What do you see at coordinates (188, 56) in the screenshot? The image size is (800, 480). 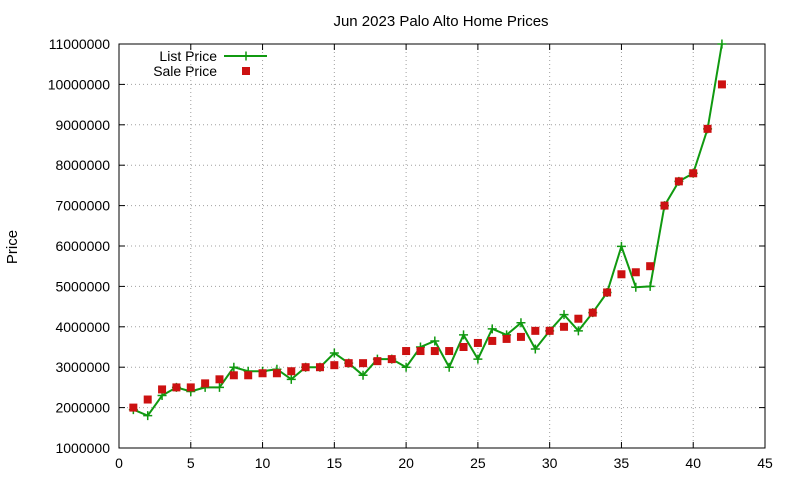 I see `legend-label-list-price: List Price` at bounding box center [188, 56].